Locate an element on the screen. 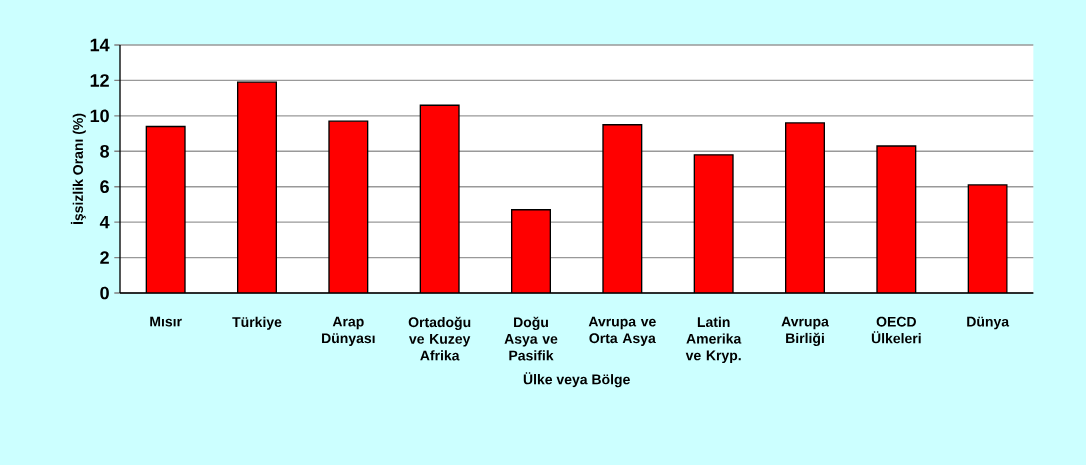 This screenshot has width=1086, height=465. x-tick-label: Ortadoğu ve Kuzey Afrika is located at coordinates (439, 338).